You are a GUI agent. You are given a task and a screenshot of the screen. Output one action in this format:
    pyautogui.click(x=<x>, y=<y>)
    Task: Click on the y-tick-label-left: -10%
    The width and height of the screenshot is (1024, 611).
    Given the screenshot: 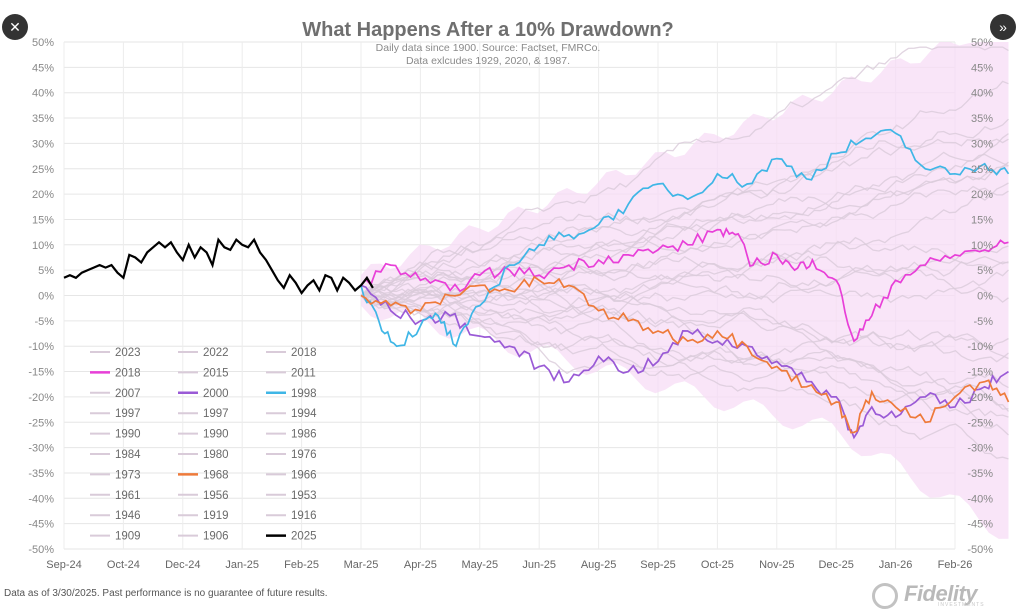 What is the action you would take?
    pyautogui.click(x=41, y=347)
    